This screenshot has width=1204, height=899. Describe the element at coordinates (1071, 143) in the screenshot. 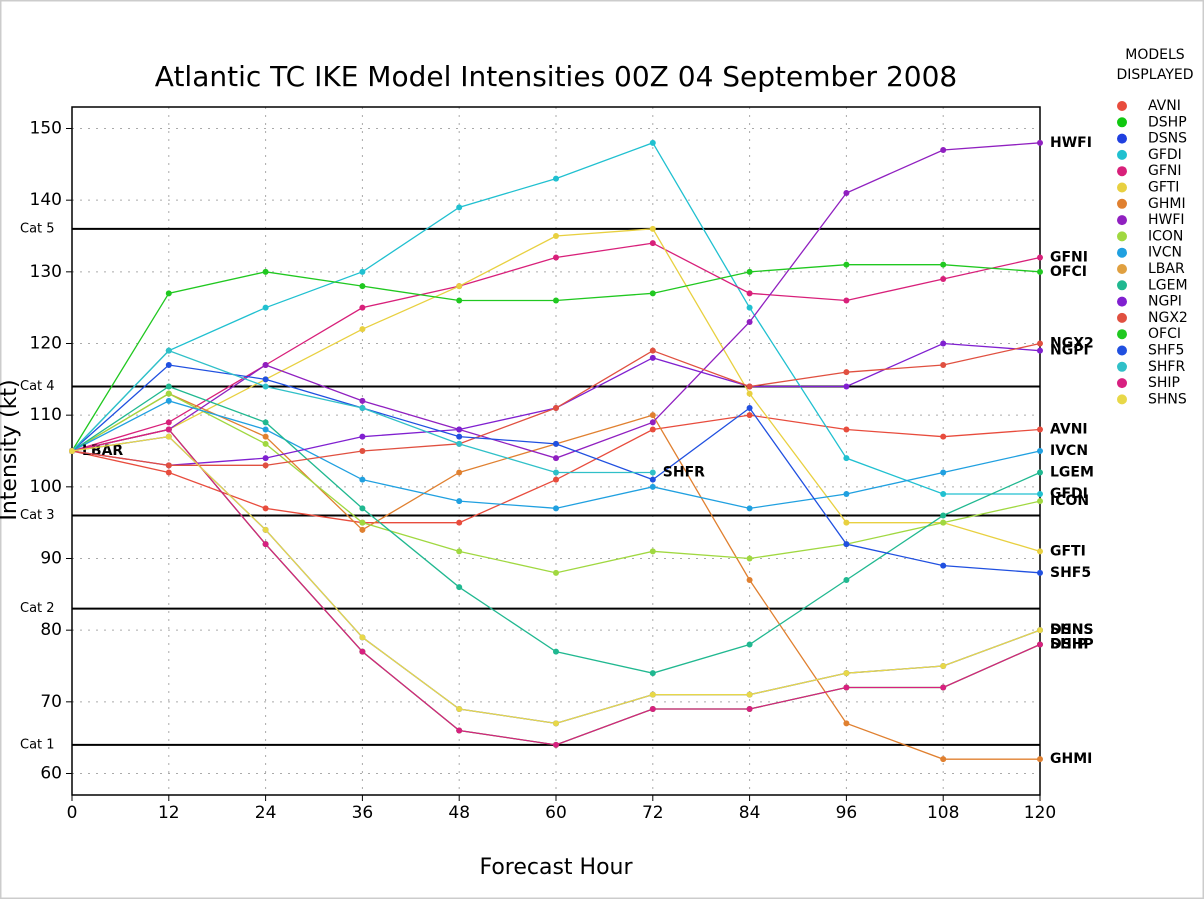

I see `series-end-label: HWFI` at that location.